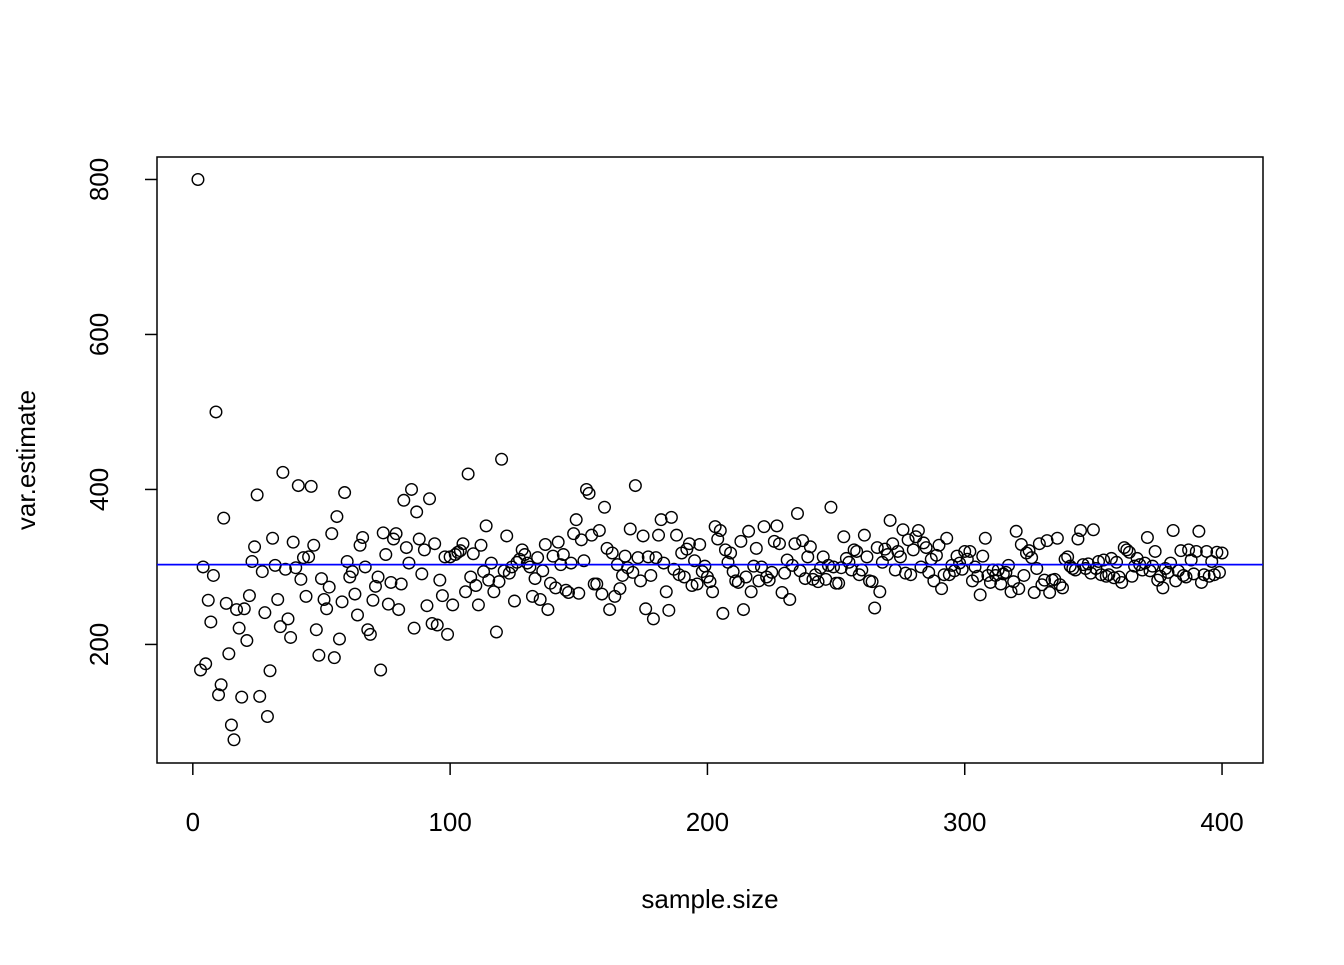  What do you see at coordinates (1221, 822) in the screenshot?
I see `x-tick-label: 400` at bounding box center [1221, 822].